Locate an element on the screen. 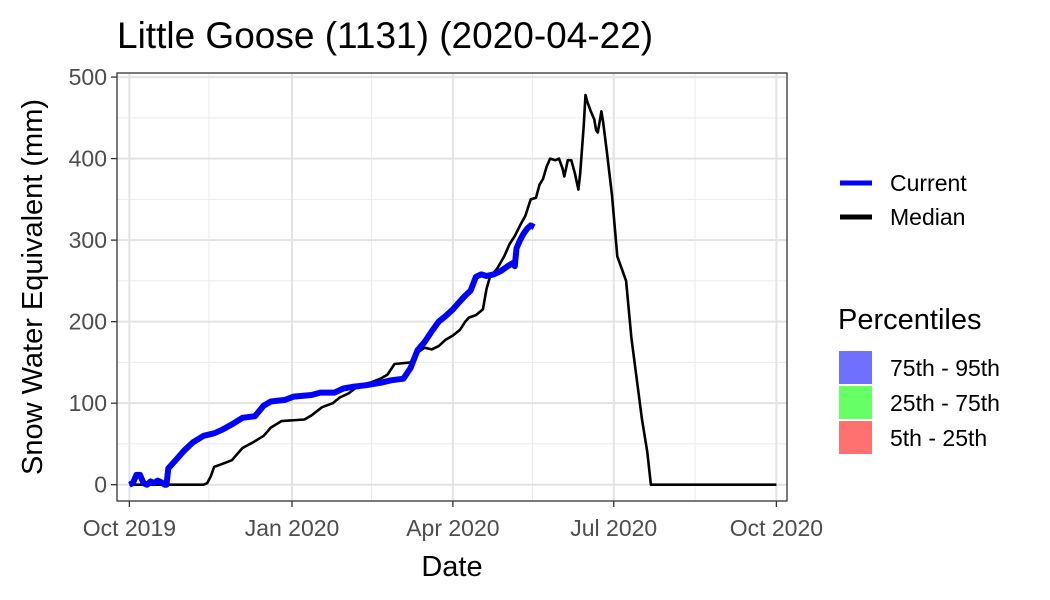 This screenshot has height=600, width=1050. legend-label-current: Current is located at coordinates (928, 183).